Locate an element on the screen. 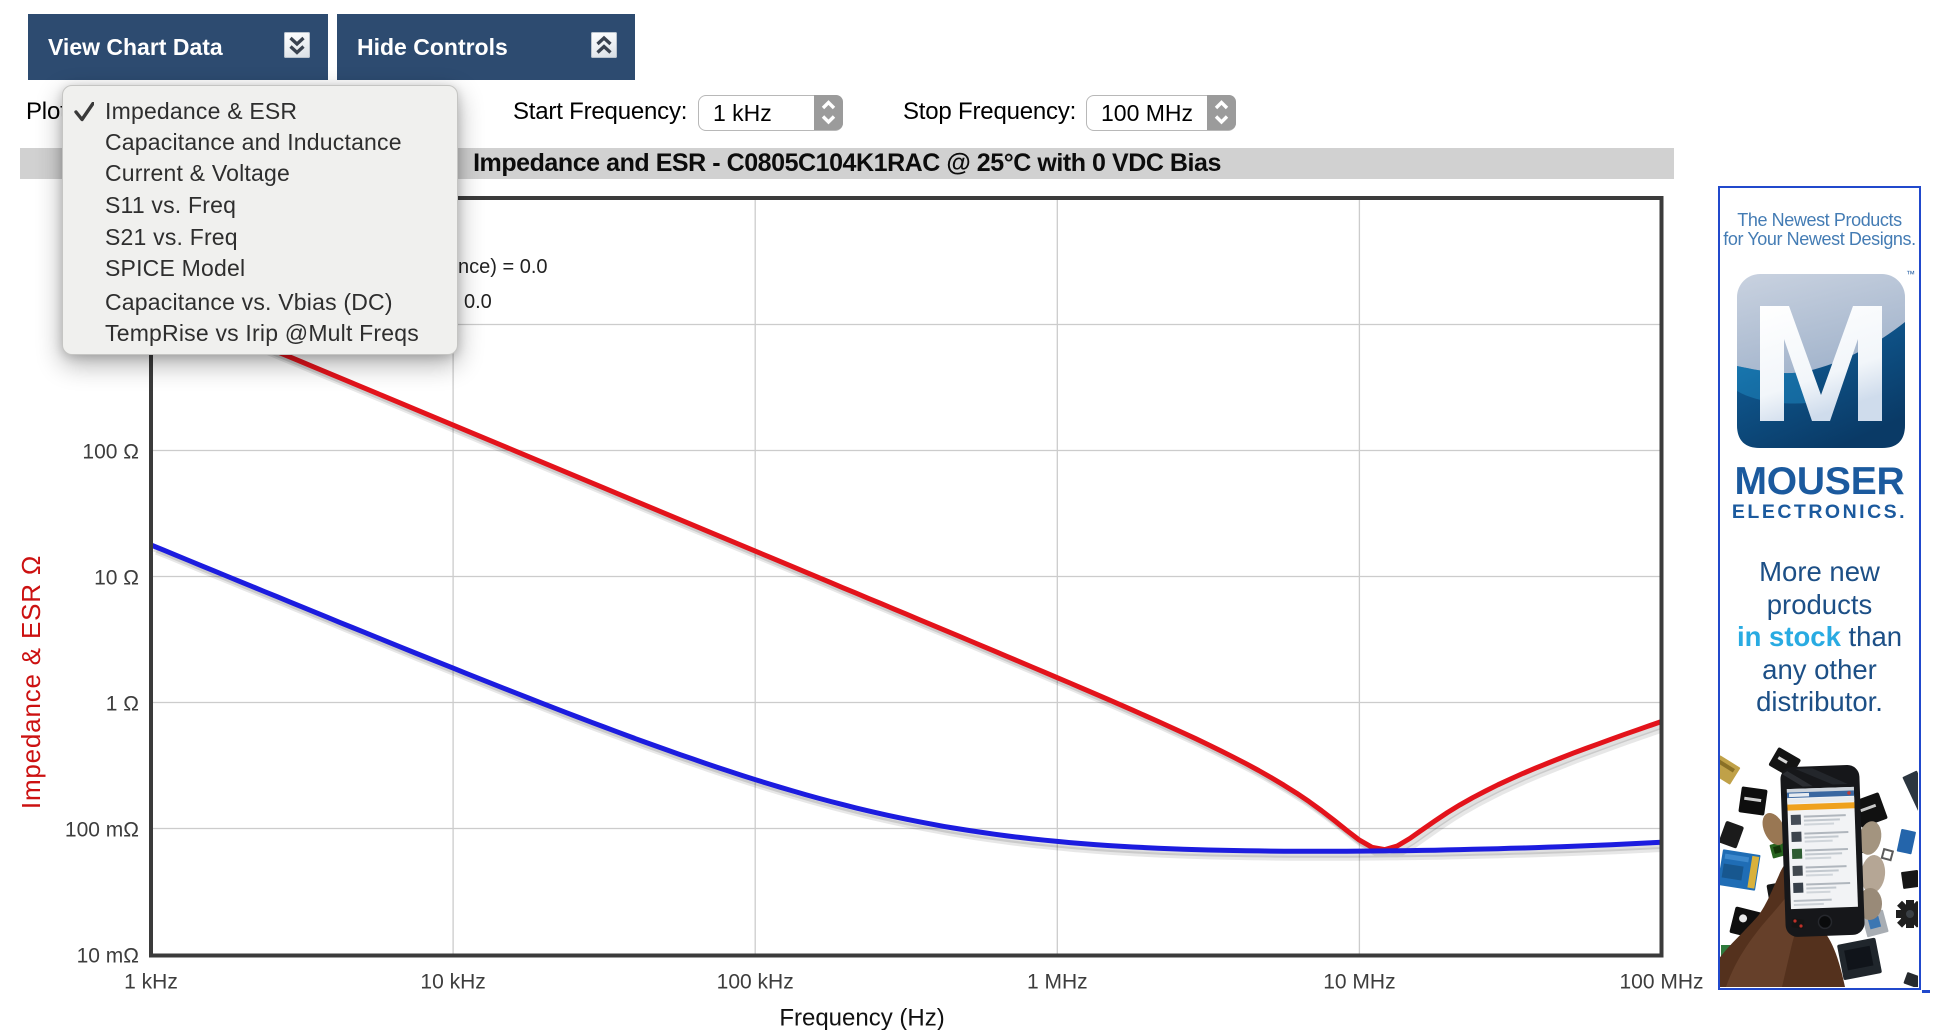  svg-text: 100 Ω is located at coordinates (110, 452).